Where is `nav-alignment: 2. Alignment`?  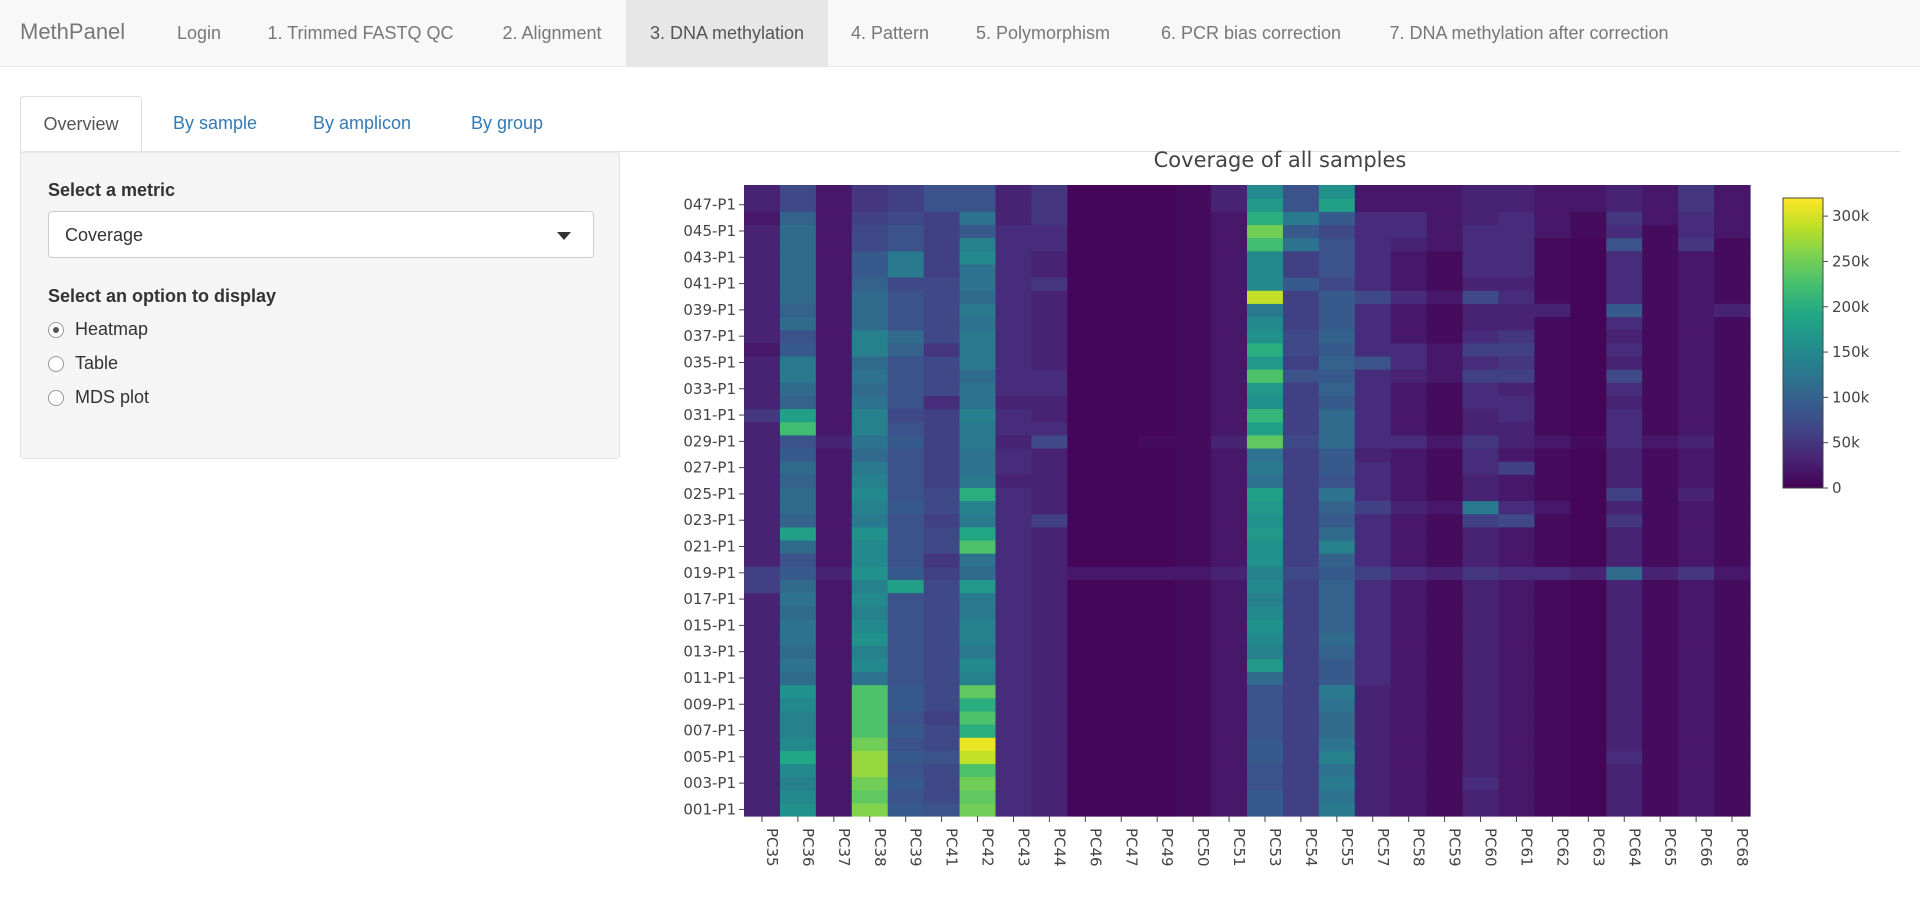 nav-alignment: 2. Alignment is located at coordinates (552, 33).